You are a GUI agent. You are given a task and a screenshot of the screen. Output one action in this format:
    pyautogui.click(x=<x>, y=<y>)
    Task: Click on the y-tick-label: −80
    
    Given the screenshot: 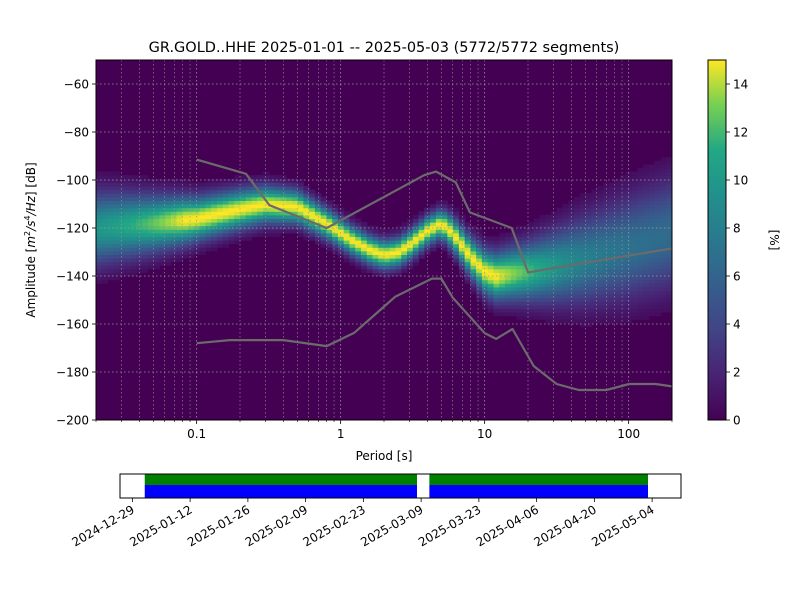 What is the action you would take?
    pyautogui.click(x=76, y=133)
    